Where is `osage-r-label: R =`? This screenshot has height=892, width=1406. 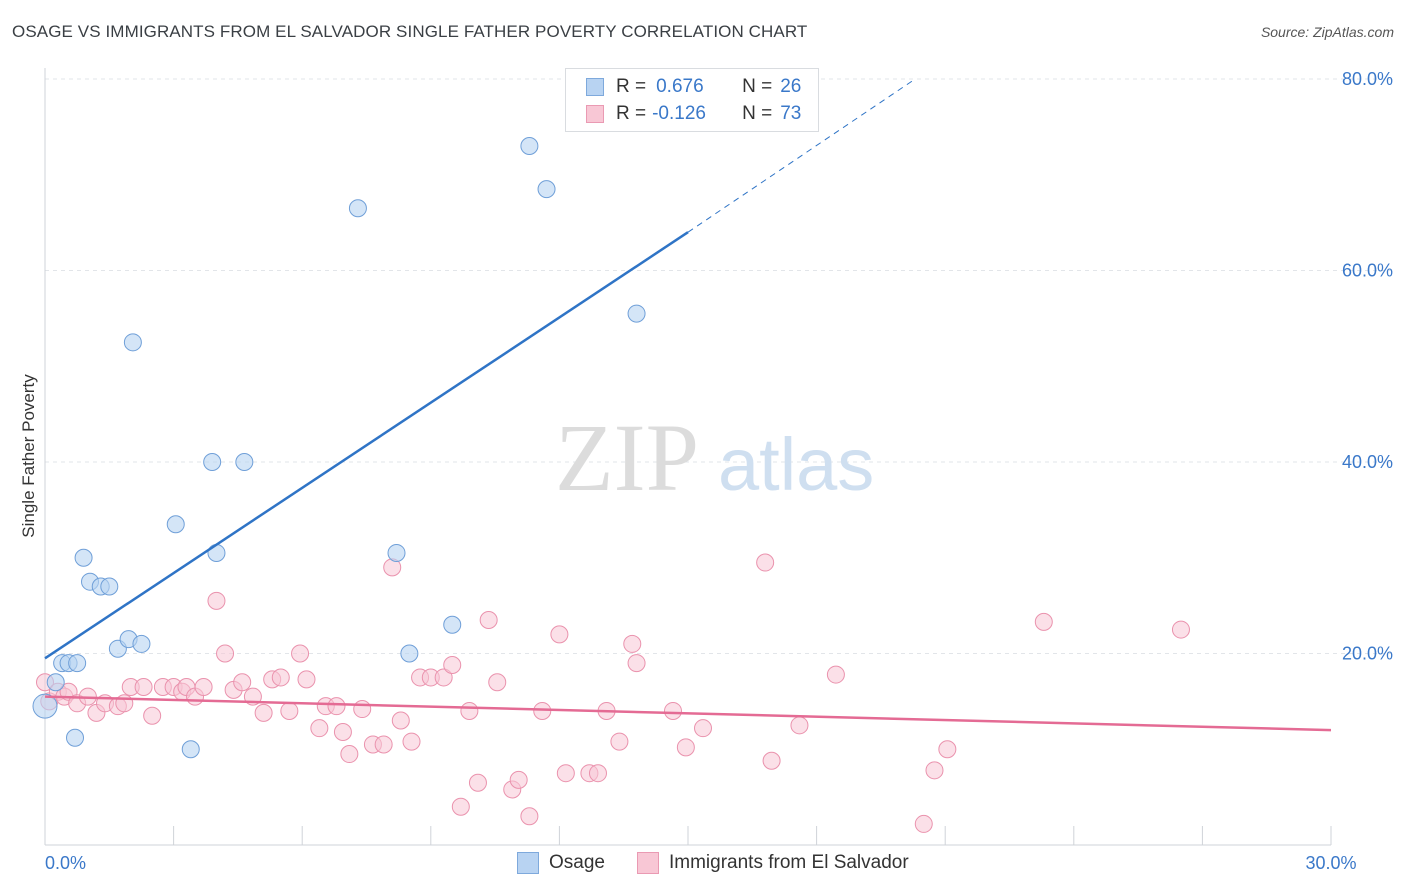 osage-r-label: R = is located at coordinates (631, 86).